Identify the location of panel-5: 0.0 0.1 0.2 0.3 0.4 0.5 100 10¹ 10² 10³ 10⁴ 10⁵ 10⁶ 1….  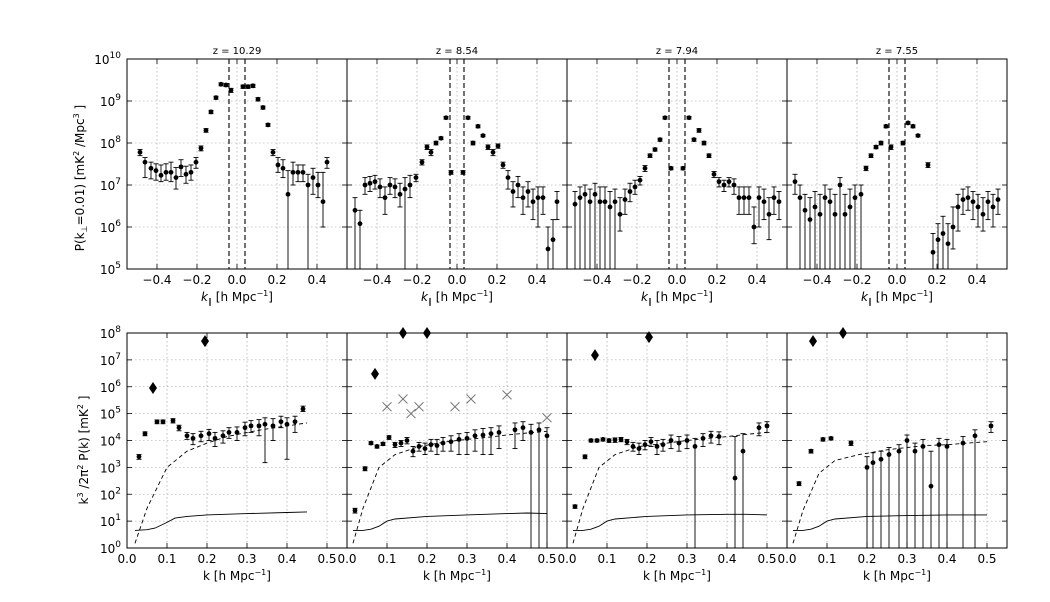
(224, 454).